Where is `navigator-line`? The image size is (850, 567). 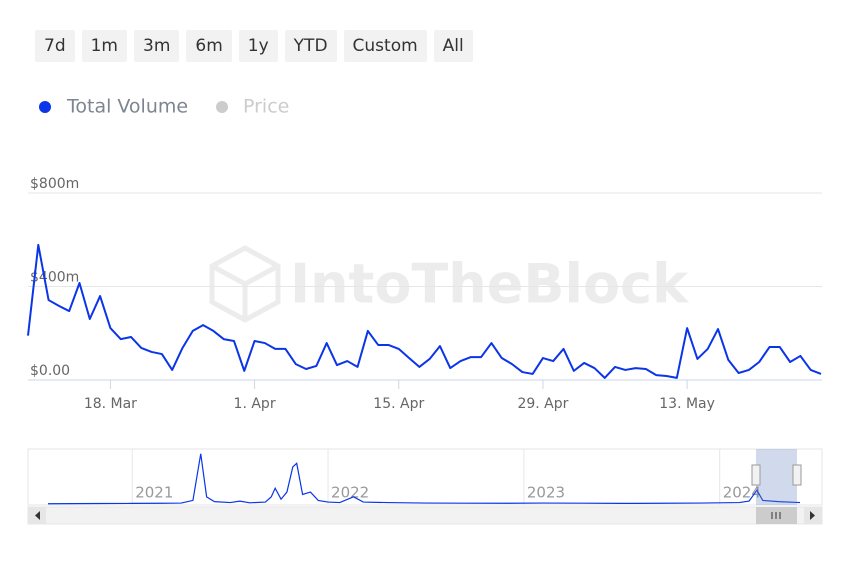
navigator-line is located at coordinates (424, 479).